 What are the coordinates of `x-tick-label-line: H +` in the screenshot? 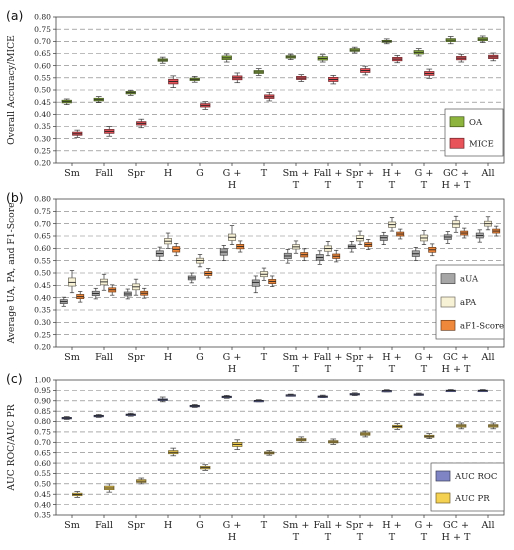 It's located at (391, 357).